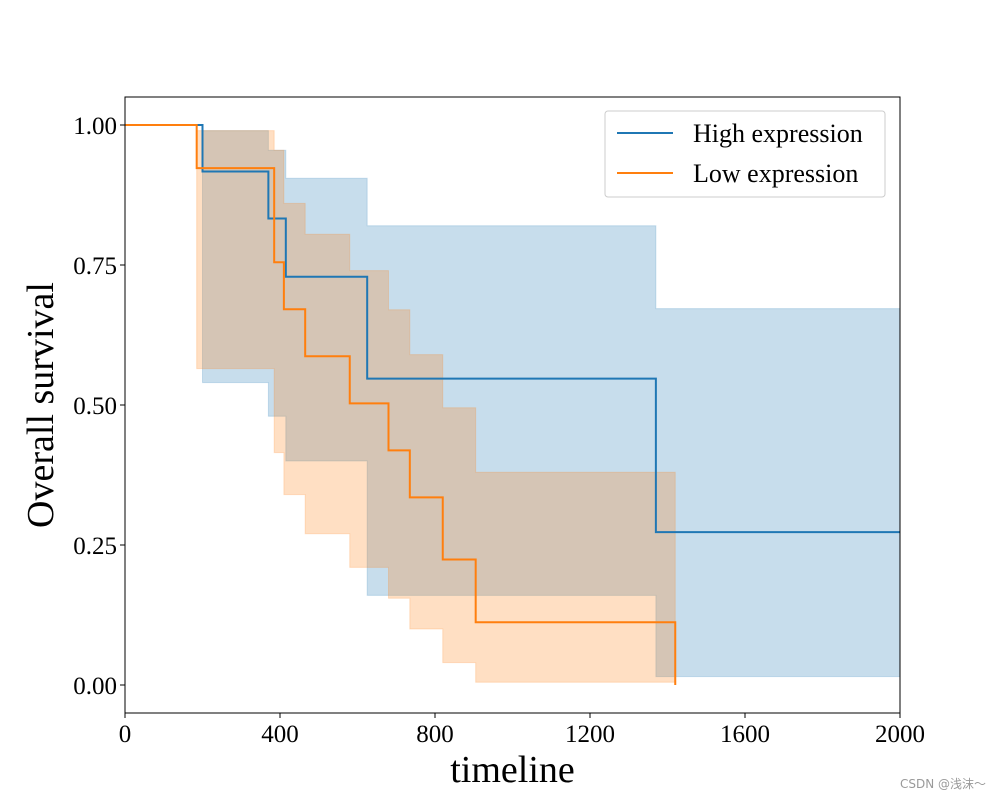 This screenshot has height=800, width=1000. What do you see at coordinates (95, 686) in the screenshot?
I see `y-tick-label: 0.00` at bounding box center [95, 686].